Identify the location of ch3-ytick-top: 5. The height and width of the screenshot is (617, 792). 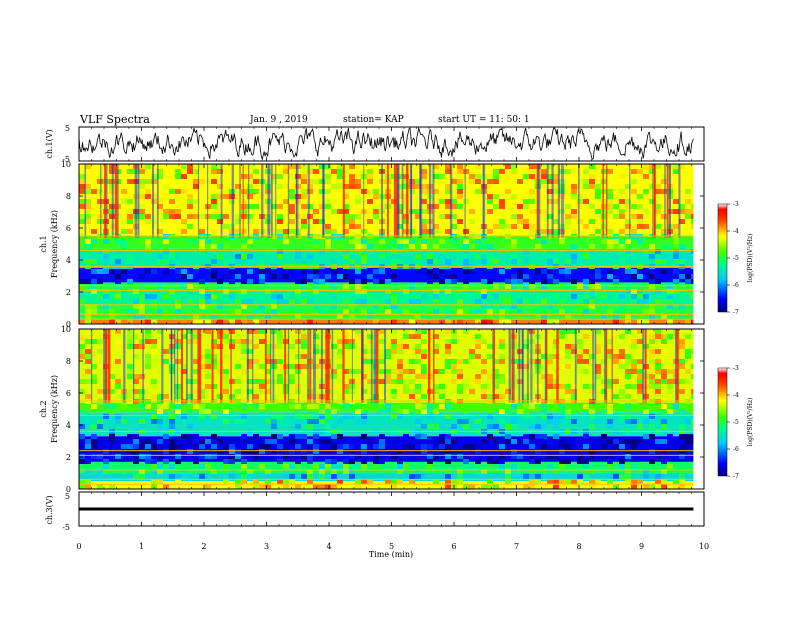
(67, 496).